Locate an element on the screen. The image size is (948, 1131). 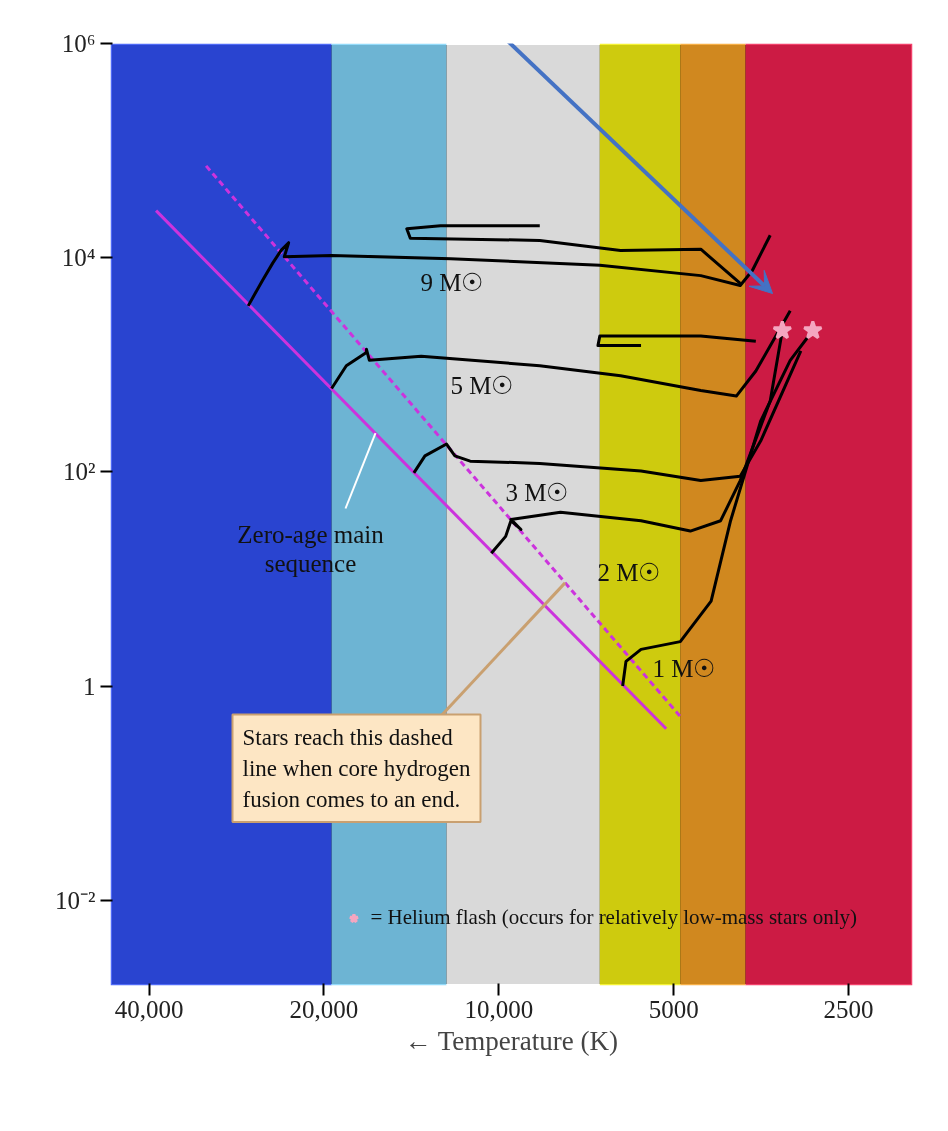
y-tick-label: 10⁶ is located at coordinates (78, 43).